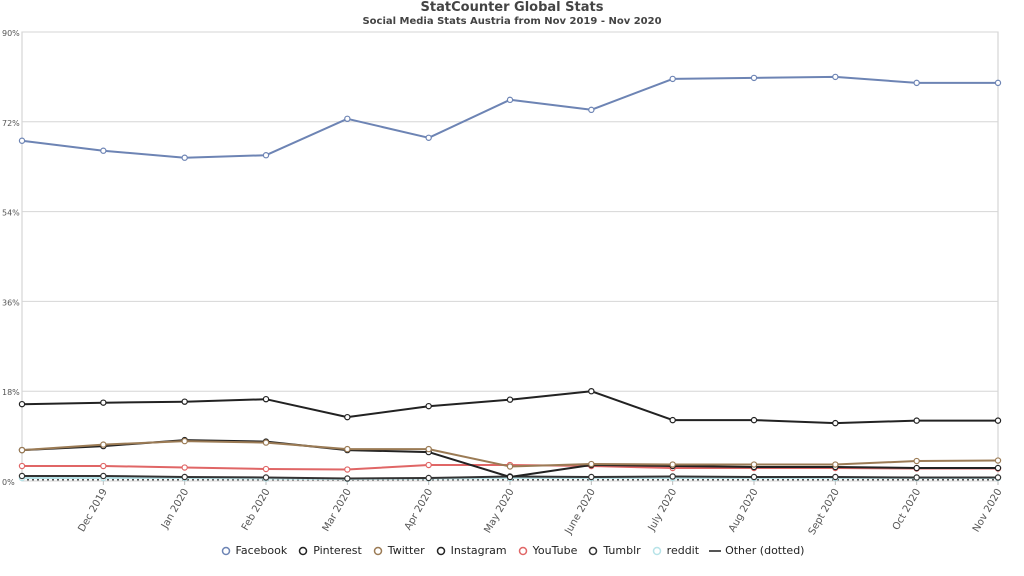  Describe the element at coordinates (225, 550) in the screenshot. I see `legend-marker-facebook` at that location.